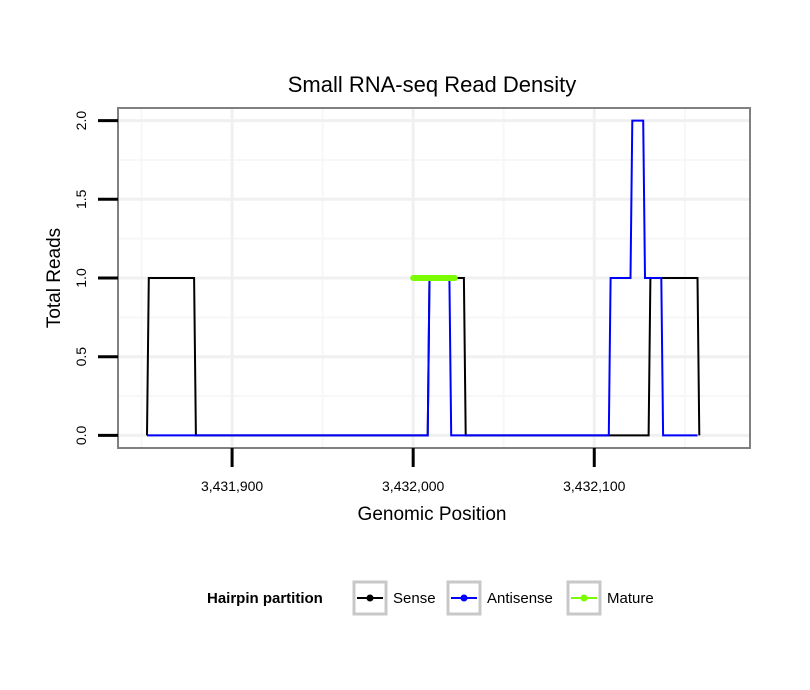 Image resolution: width=810 pixels, height=690 pixels. I want to click on y-tick-label: 1.5, so click(81, 199).